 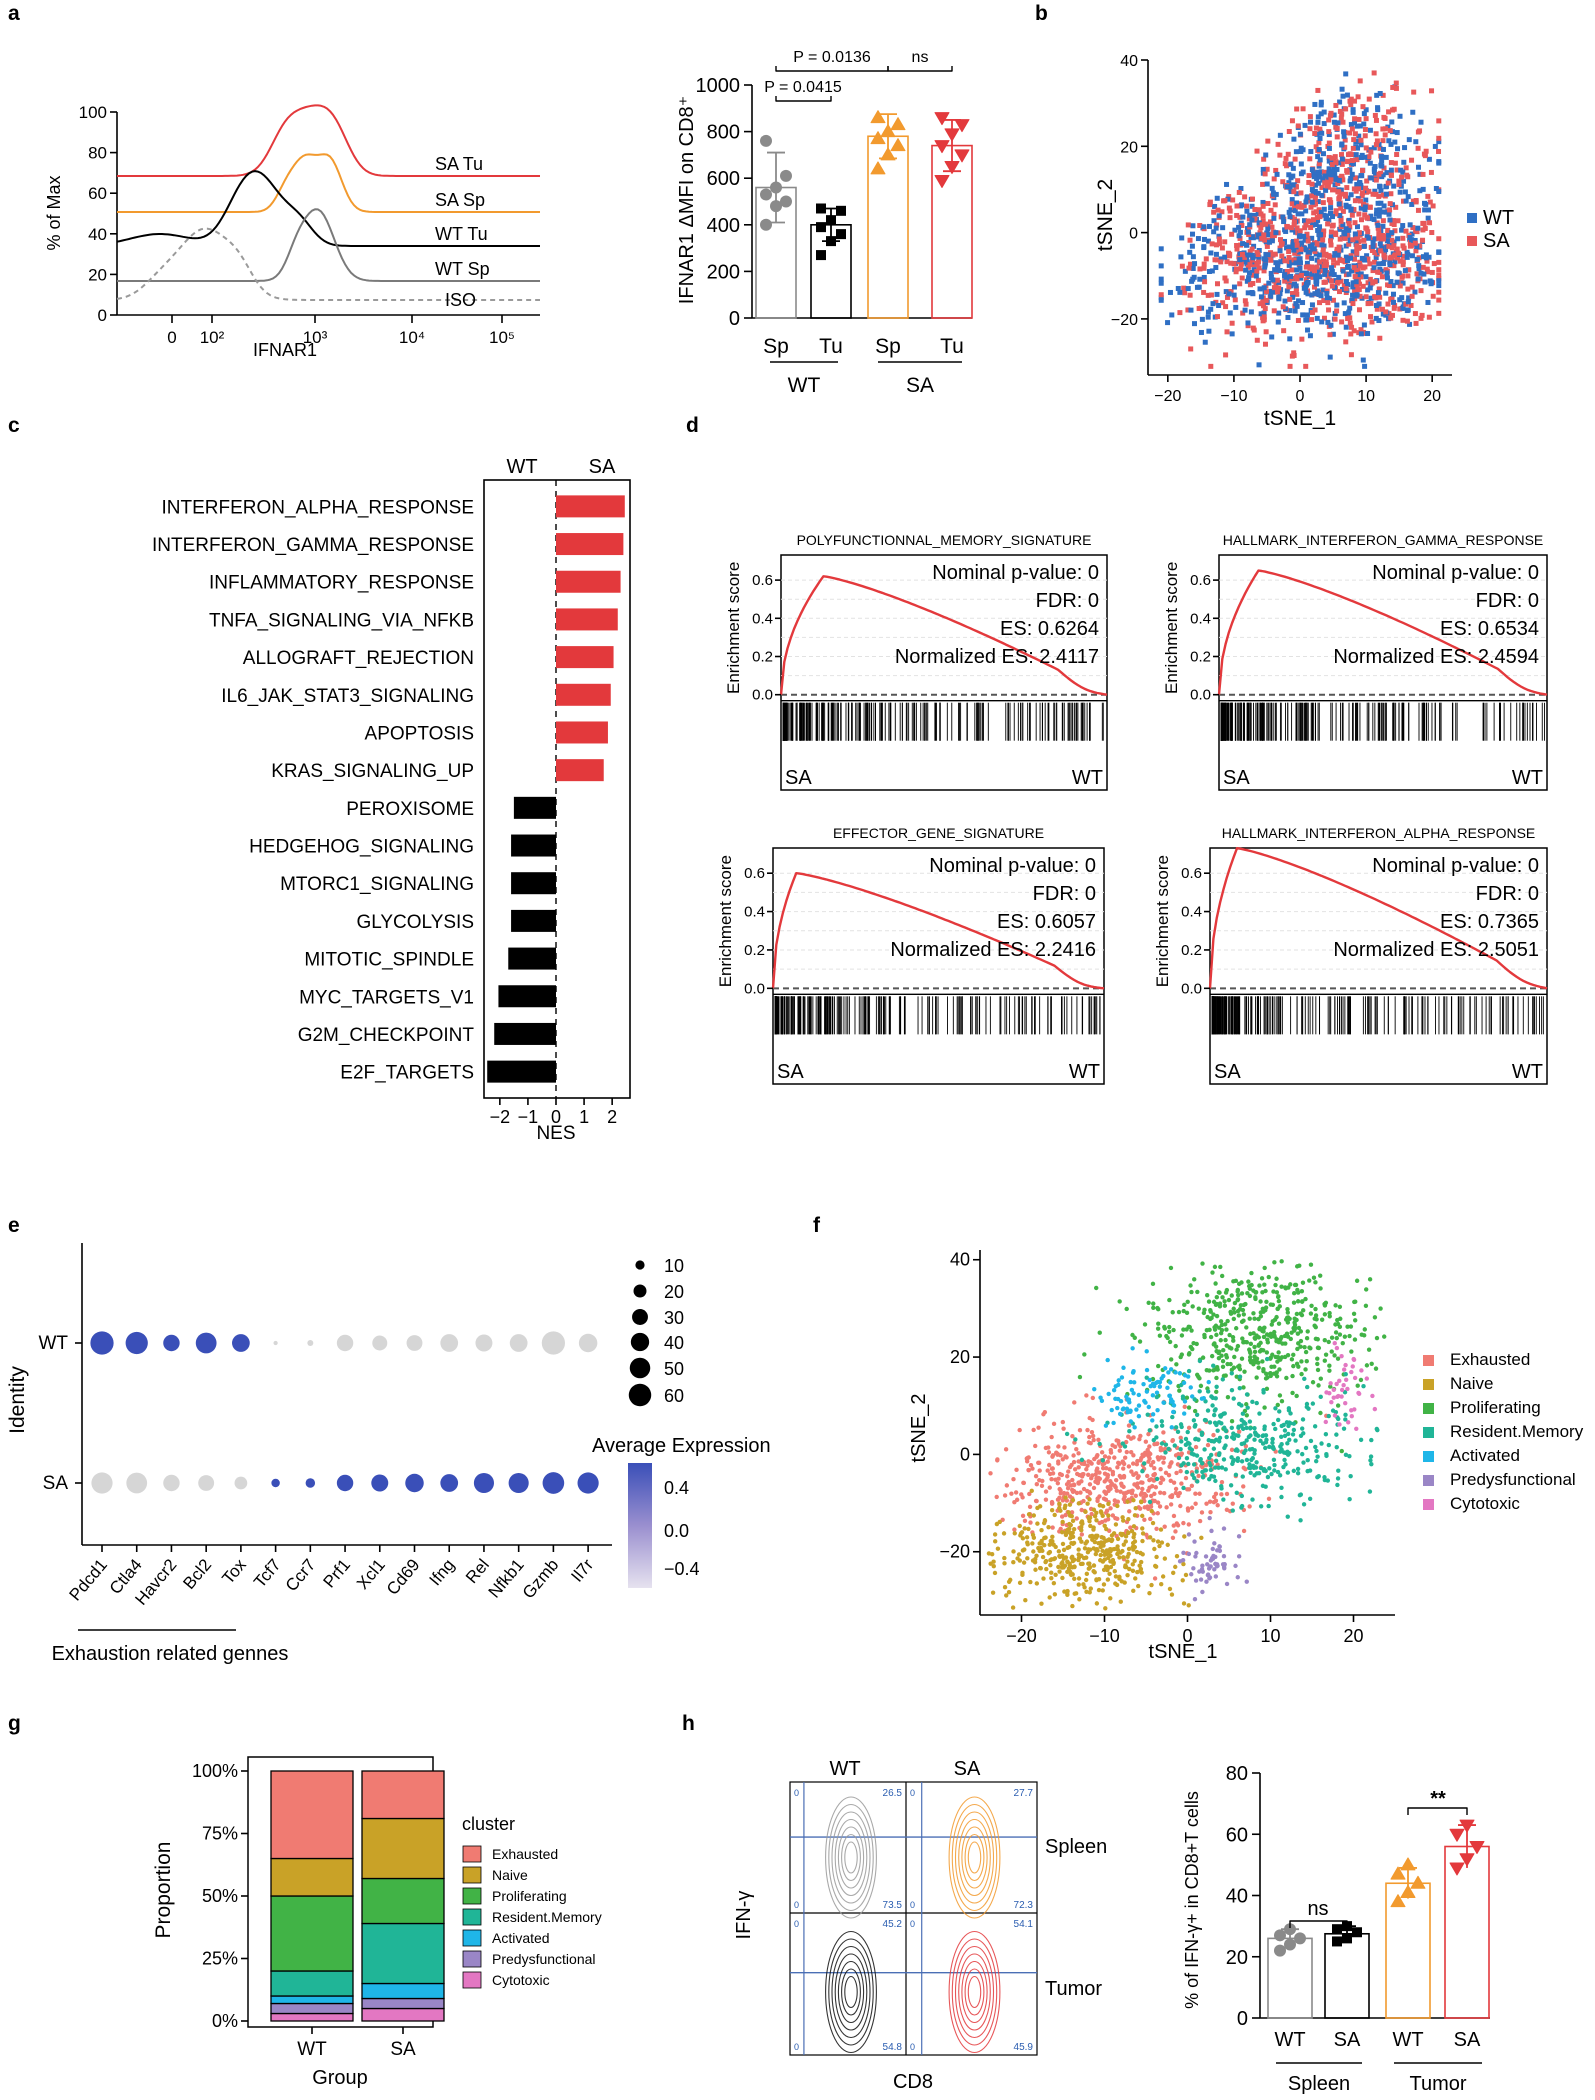 I want to click on panel-label-a: a, so click(x=14, y=13).